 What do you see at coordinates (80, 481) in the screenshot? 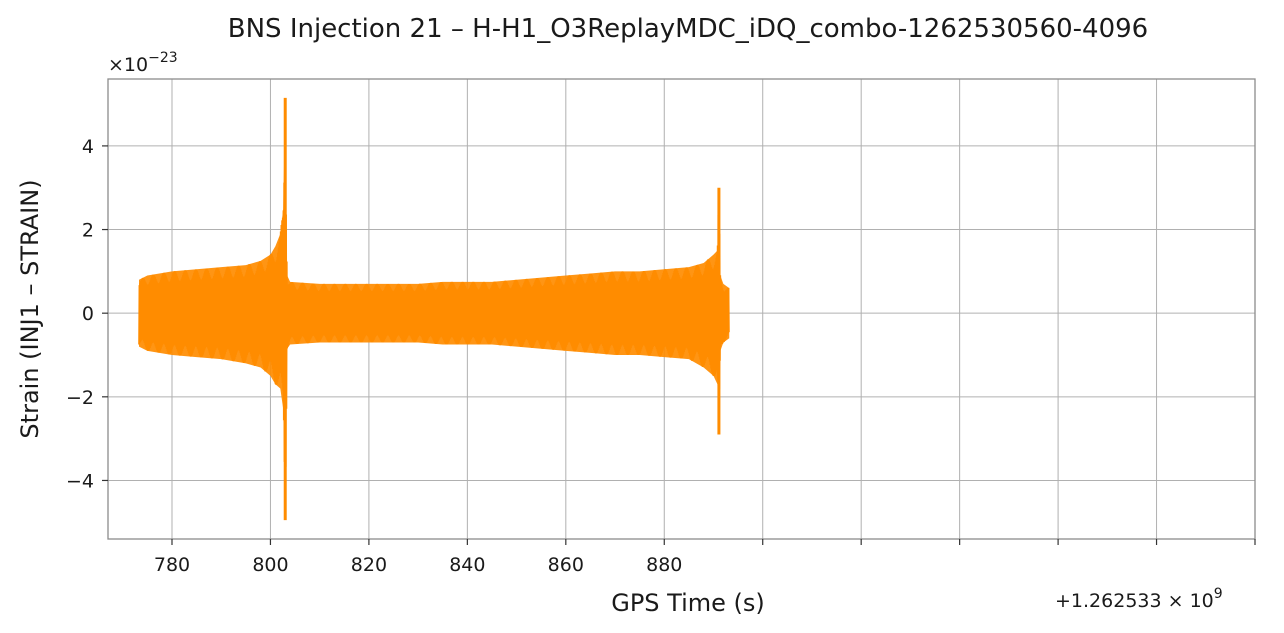
I see `y-tick-label: −4` at bounding box center [80, 481].